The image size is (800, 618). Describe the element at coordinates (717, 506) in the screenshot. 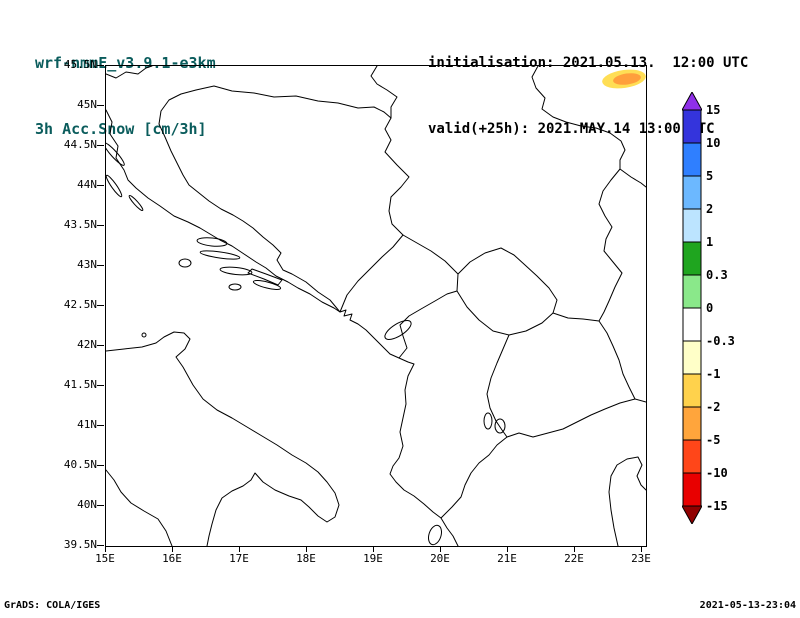

I see `colorbar-level-label: -15` at that location.